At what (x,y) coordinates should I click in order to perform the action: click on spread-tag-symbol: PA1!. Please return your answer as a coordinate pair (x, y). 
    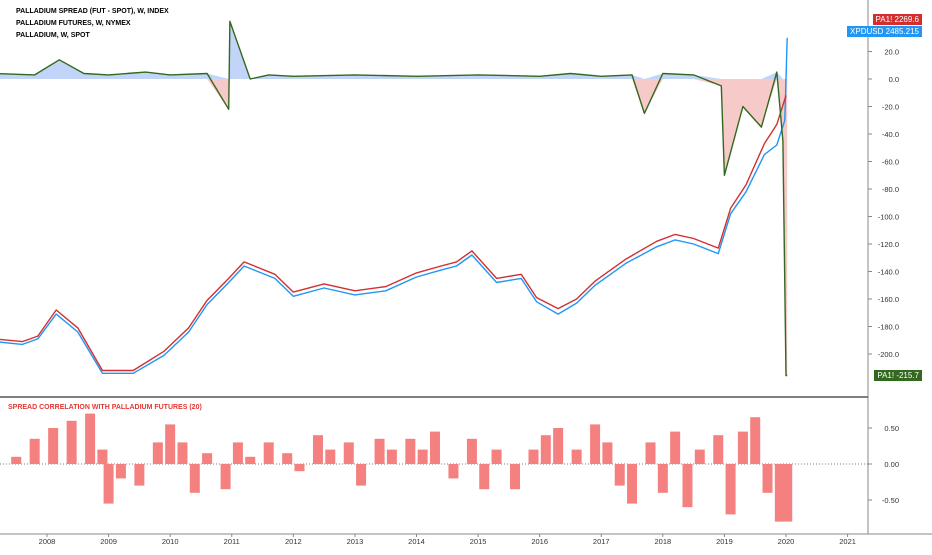
    Looking at the image, I should click on (886, 375).